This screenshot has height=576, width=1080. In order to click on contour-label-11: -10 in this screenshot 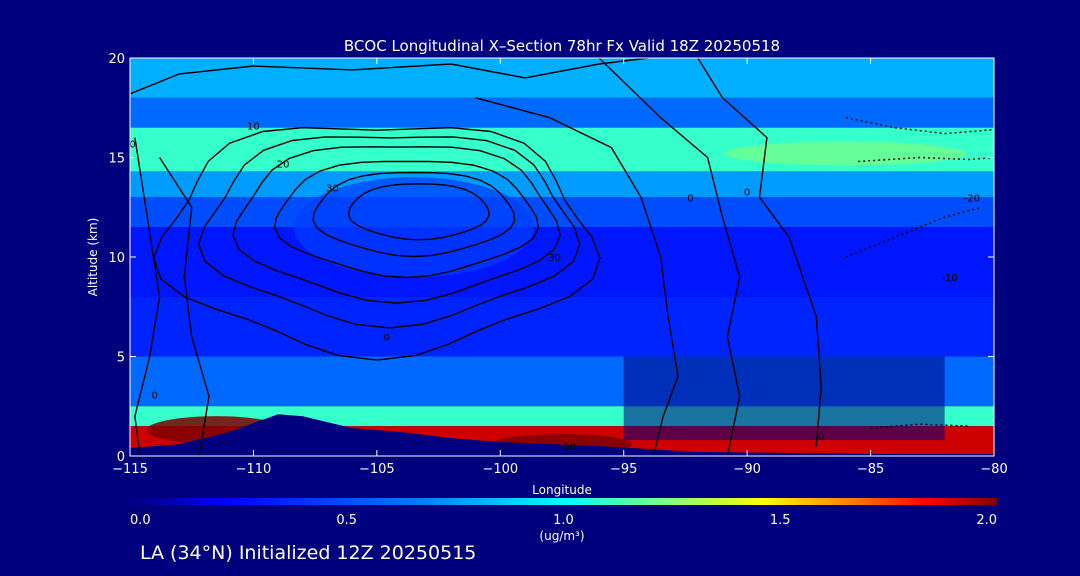, I will do `click(949, 278)`.